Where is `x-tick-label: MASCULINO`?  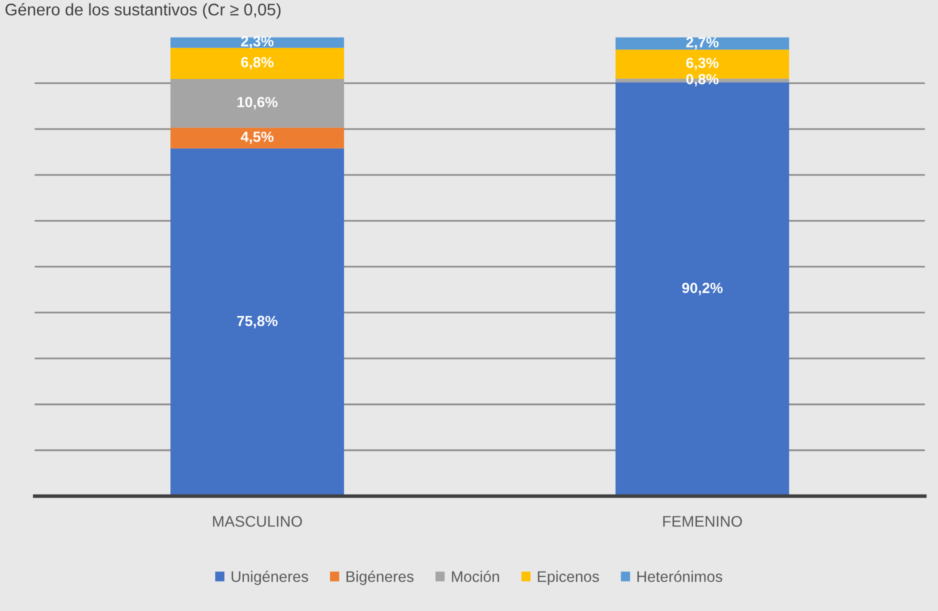
x-tick-label: MASCULINO is located at coordinates (257, 521).